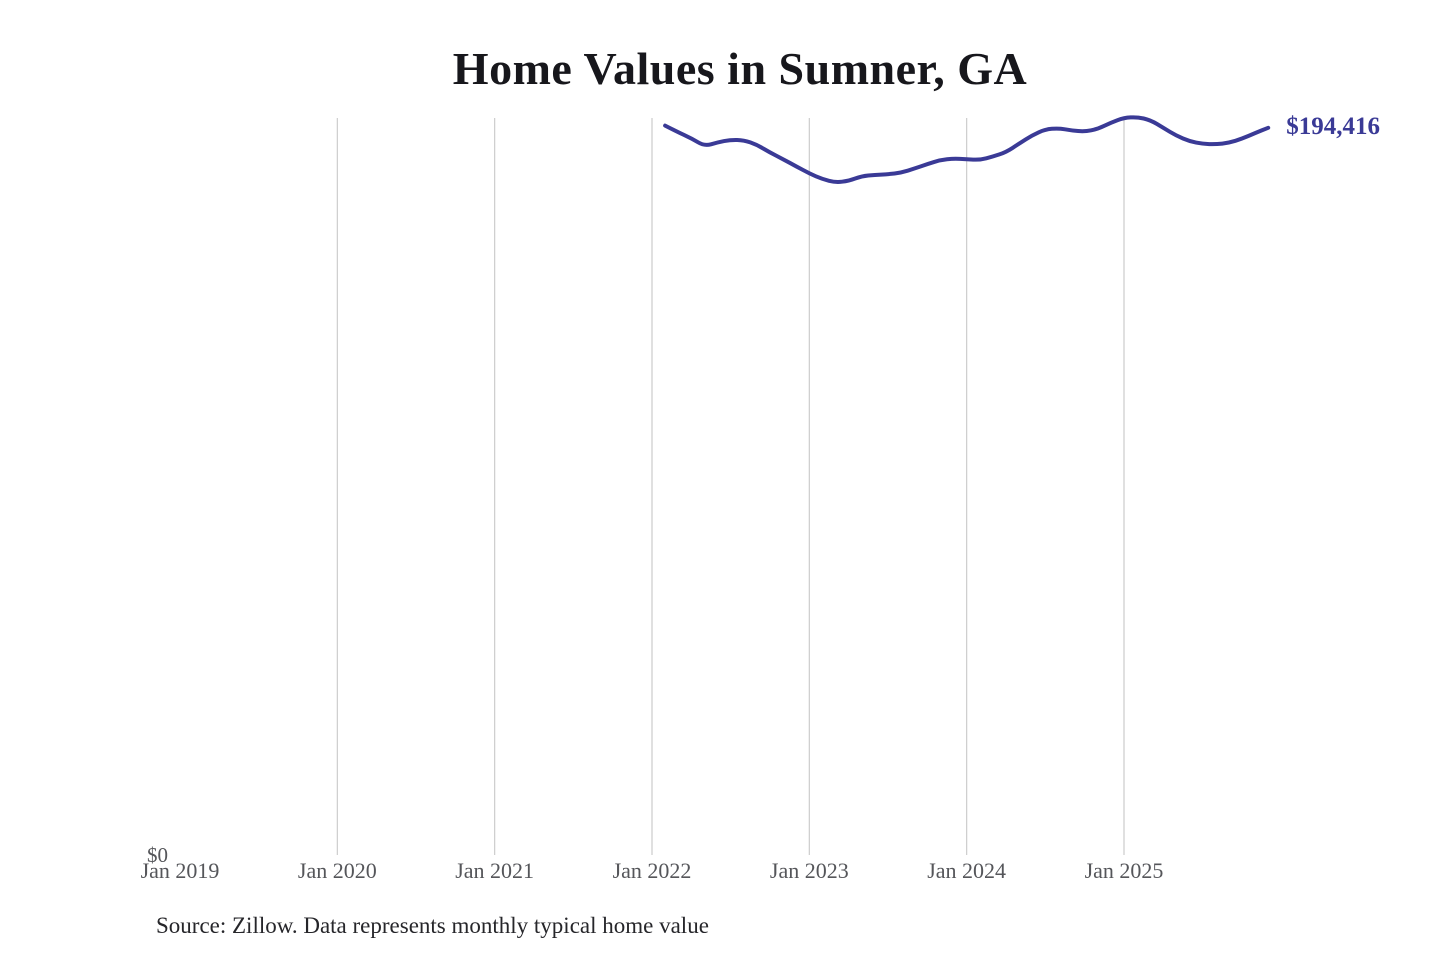 The image size is (1440, 960). I want to click on x-axis-label: Jan 2024, so click(967, 870).